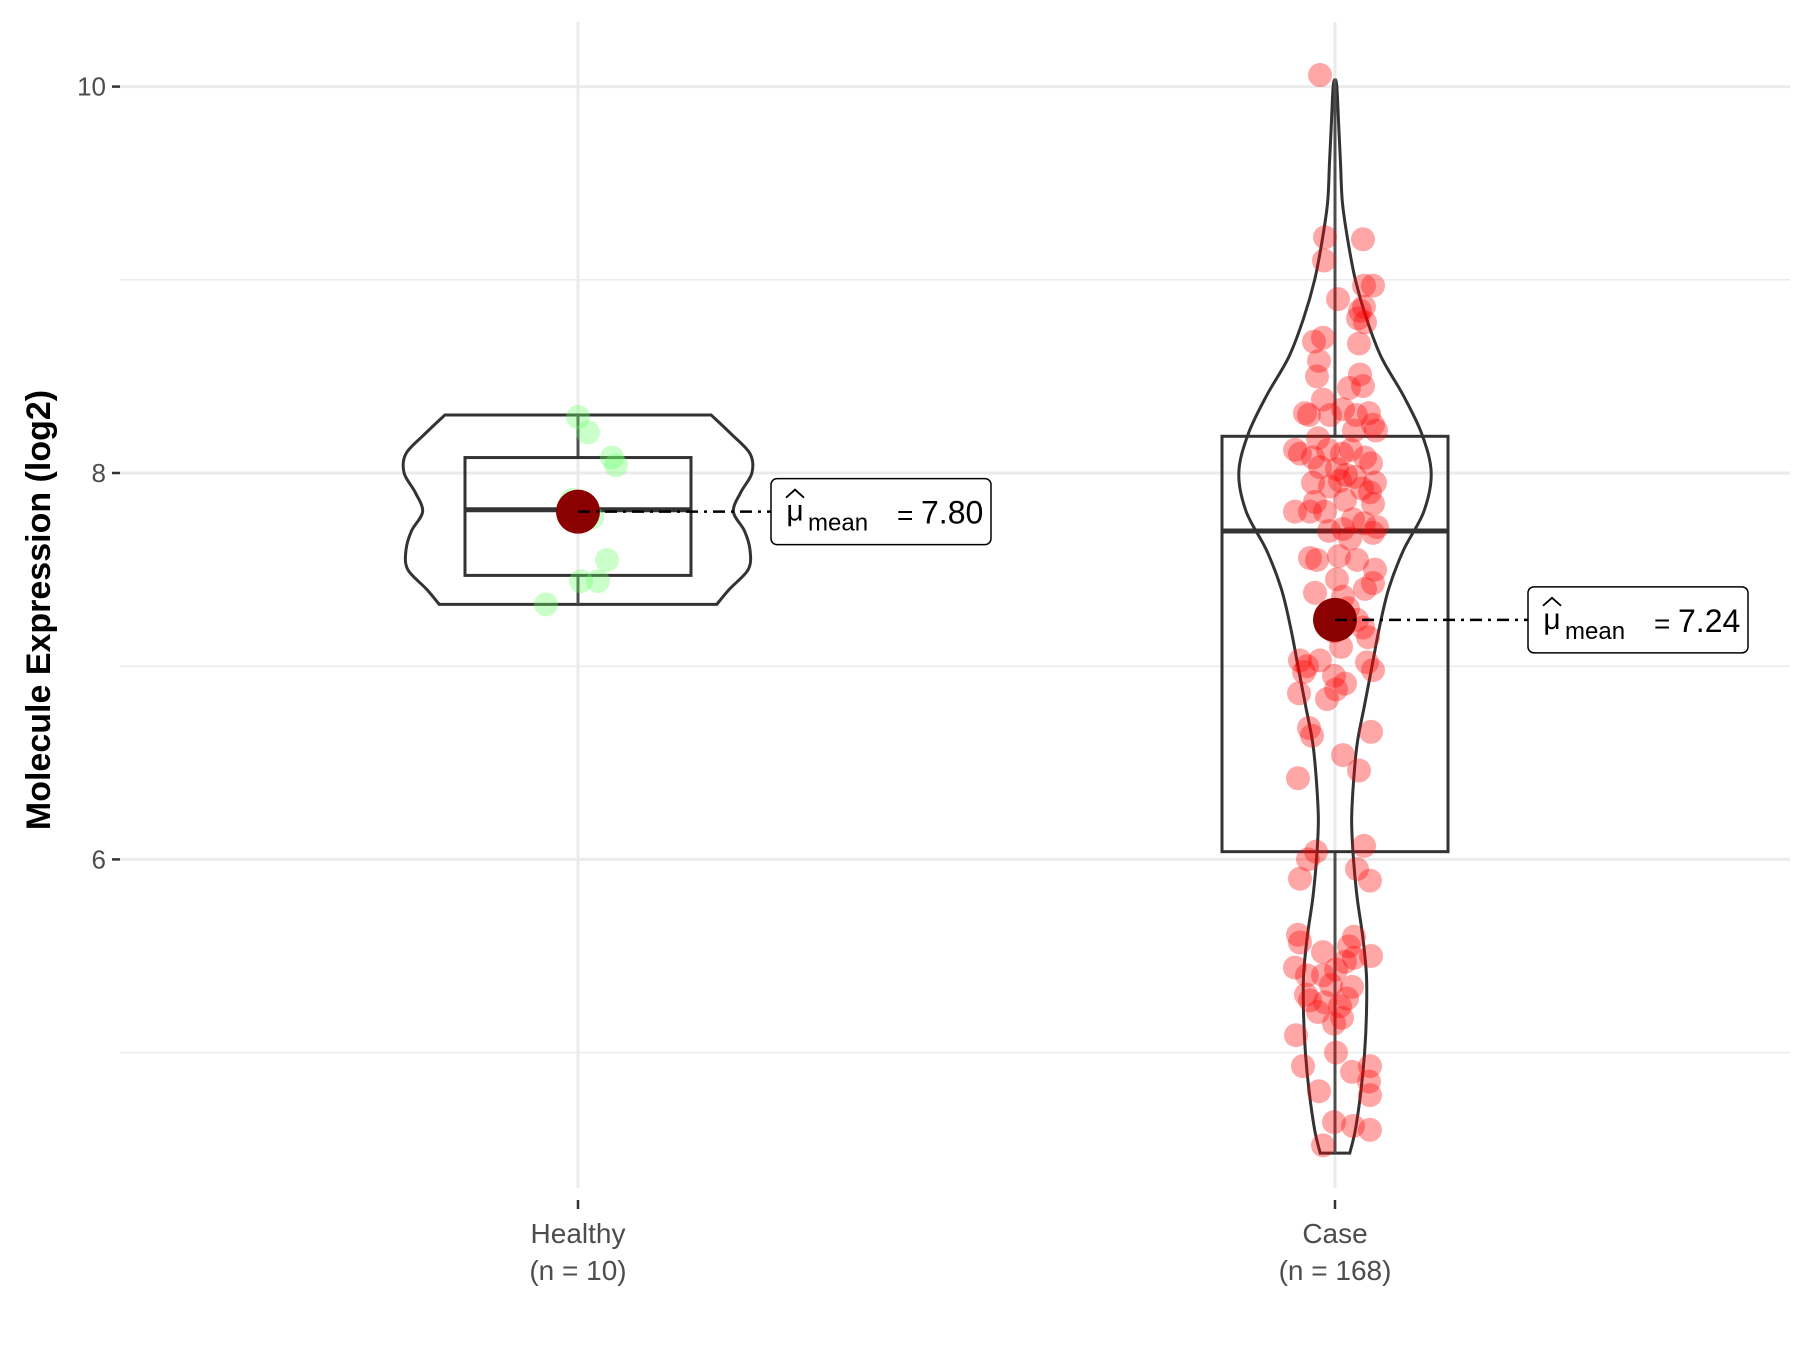 The width and height of the screenshot is (1800, 1350). What do you see at coordinates (91, 87) in the screenshot?
I see `y-tick-label: 10` at bounding box center [91, 87].